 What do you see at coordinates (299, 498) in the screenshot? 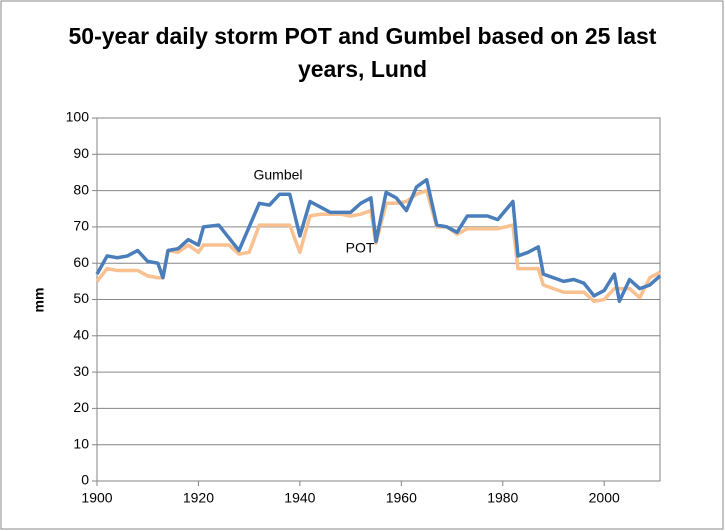
I see `x-tick-label: 1940` at bounding box center [299, 498].